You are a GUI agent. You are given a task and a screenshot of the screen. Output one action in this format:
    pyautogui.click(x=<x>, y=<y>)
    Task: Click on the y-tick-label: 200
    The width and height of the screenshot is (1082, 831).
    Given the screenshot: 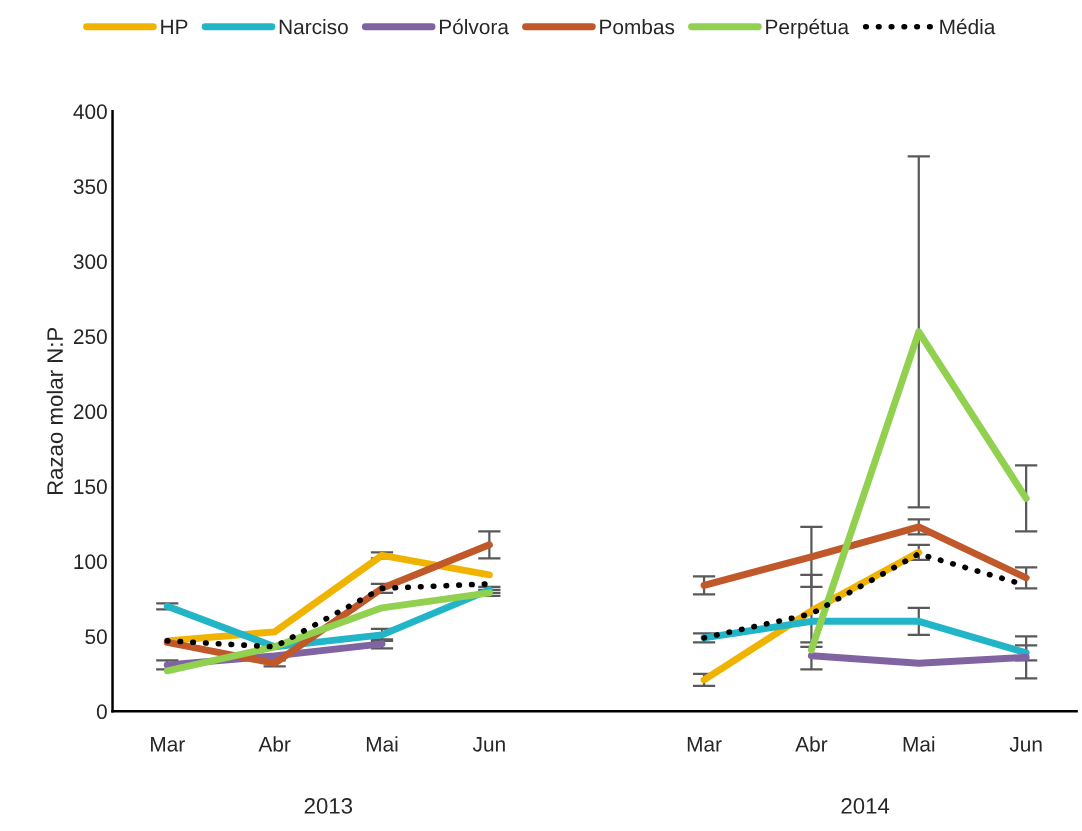 What is the action you would take?
    pyautogui.click(x=90, y=412)
    